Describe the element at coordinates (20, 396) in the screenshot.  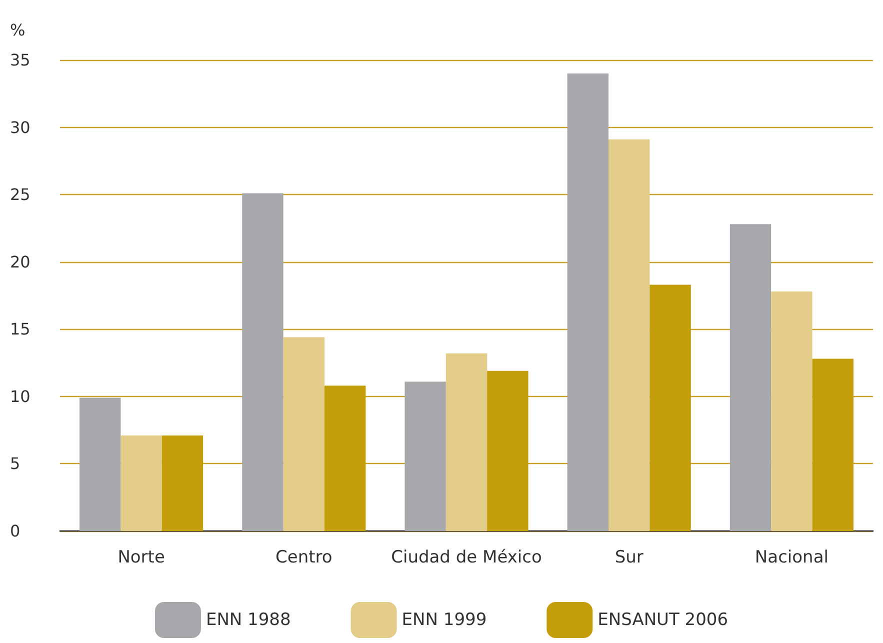
I see `y-tick-label: 10` at that location.